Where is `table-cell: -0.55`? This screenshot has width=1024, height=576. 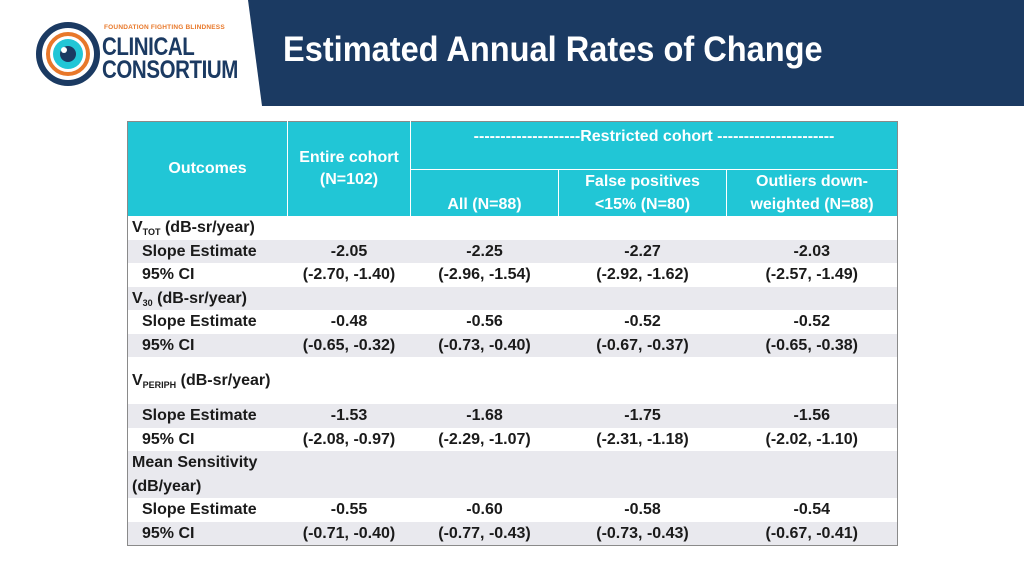
table-cell: -0.55 is located at coordinates (349, 510).